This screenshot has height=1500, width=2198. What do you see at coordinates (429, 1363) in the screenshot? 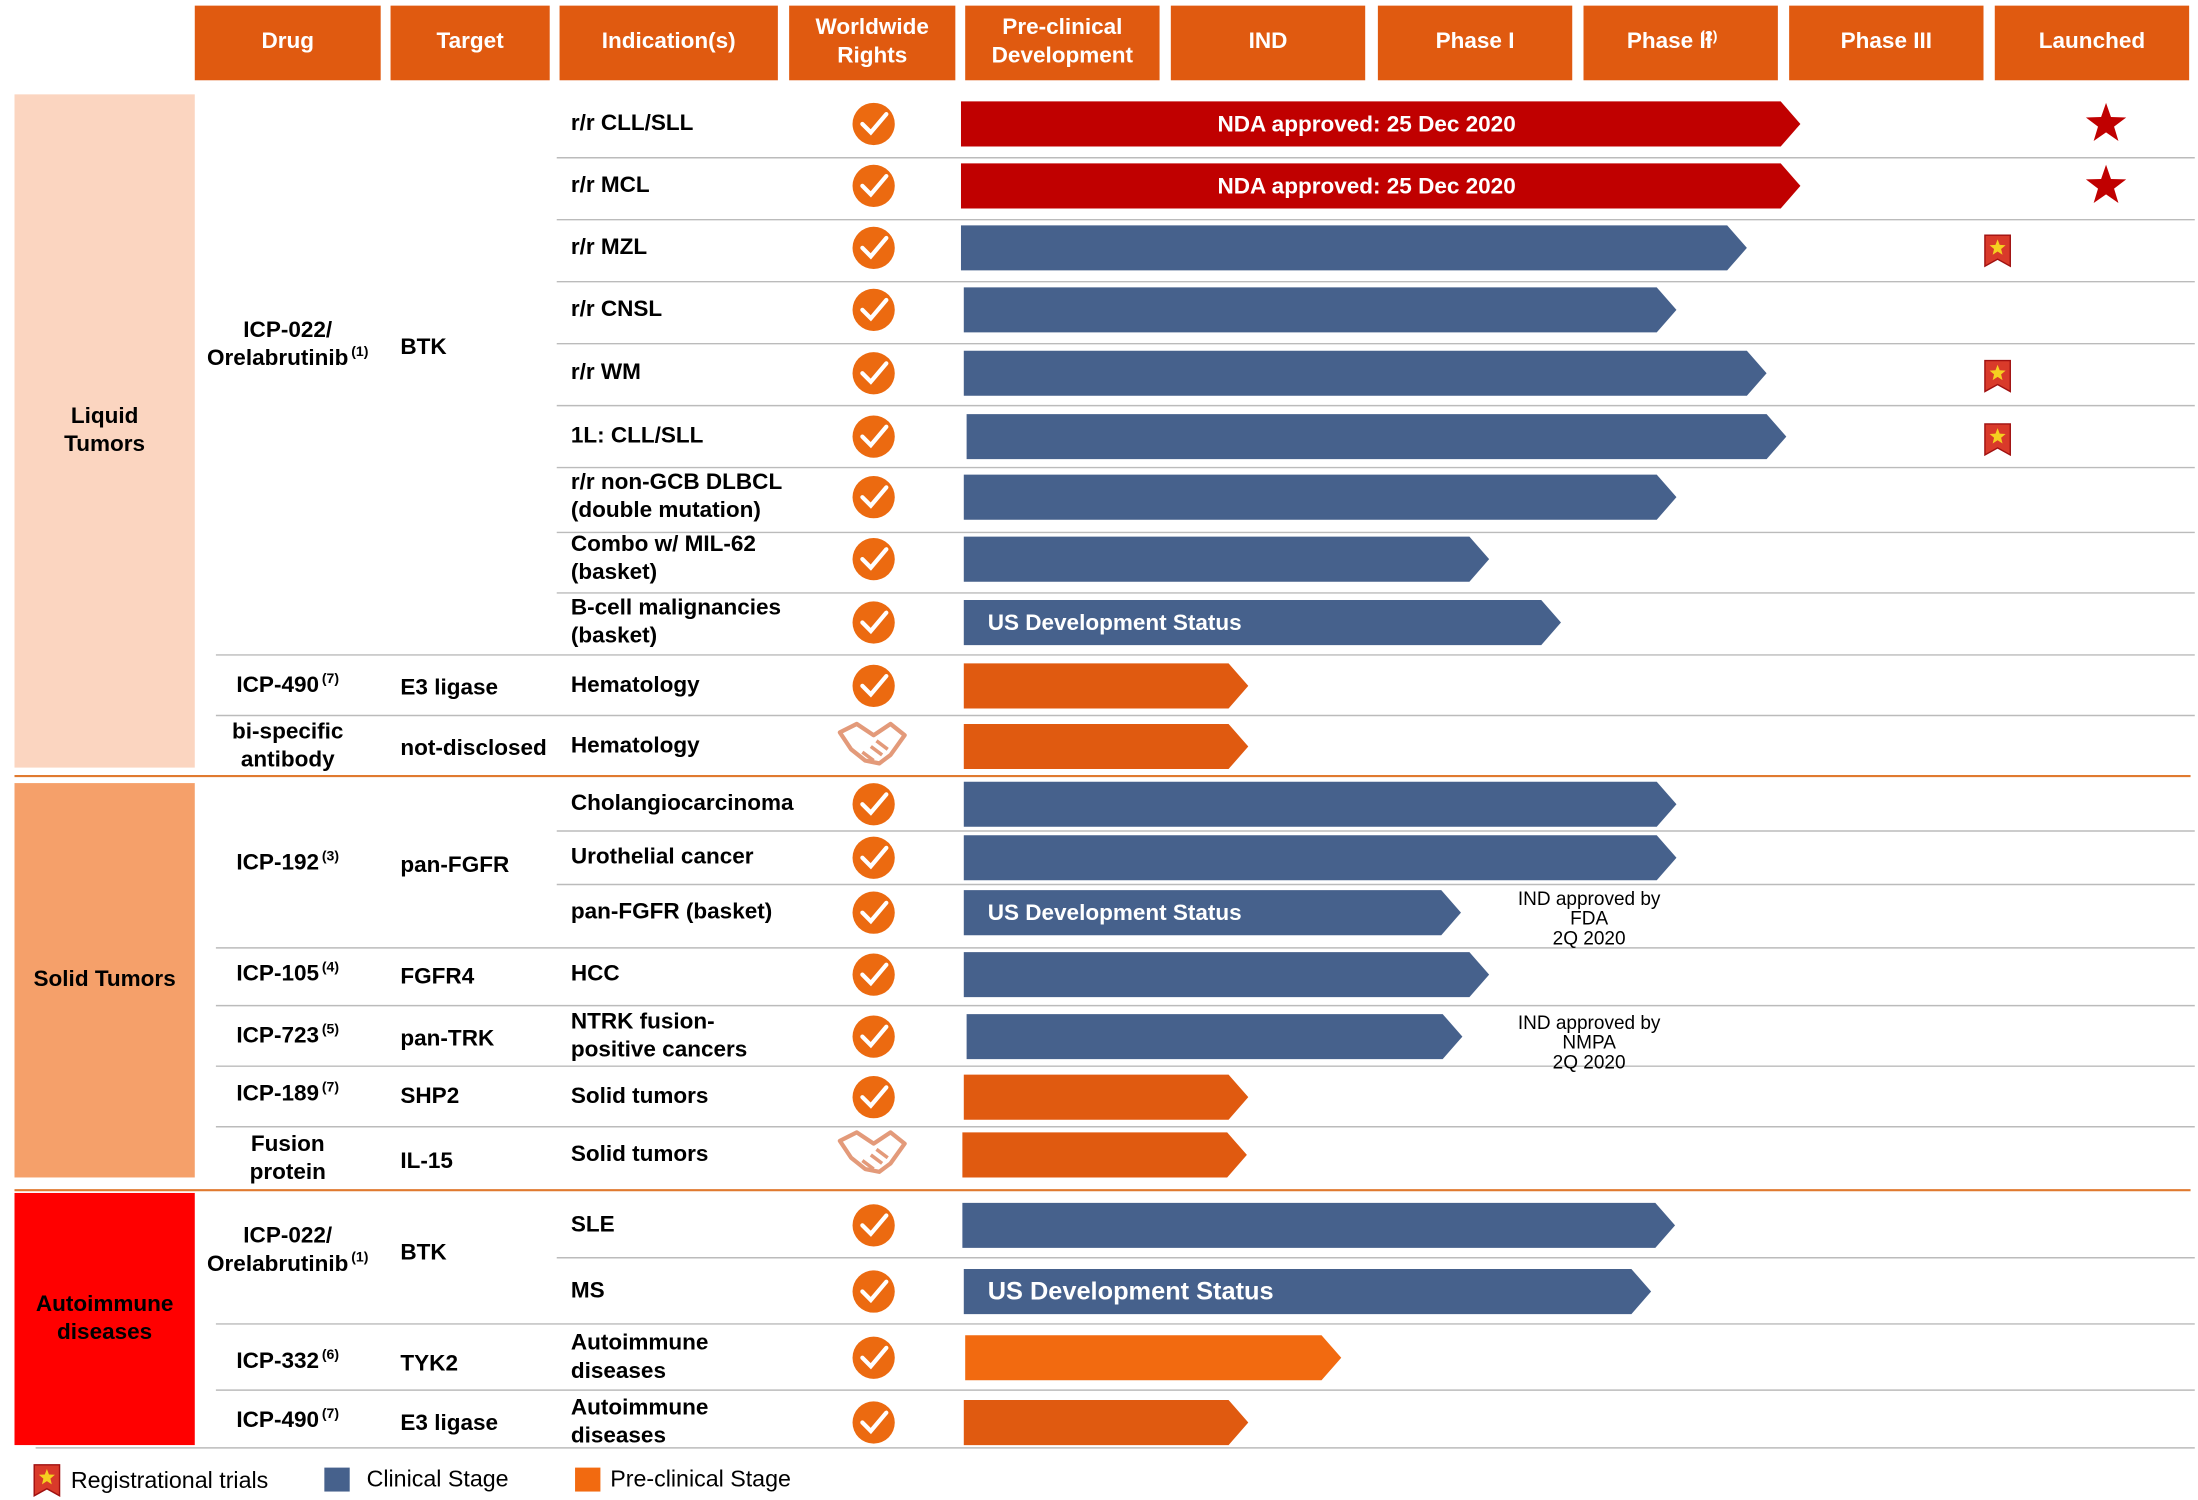
I see `drug-target: TYK2` at bounding box center [429, 1363].